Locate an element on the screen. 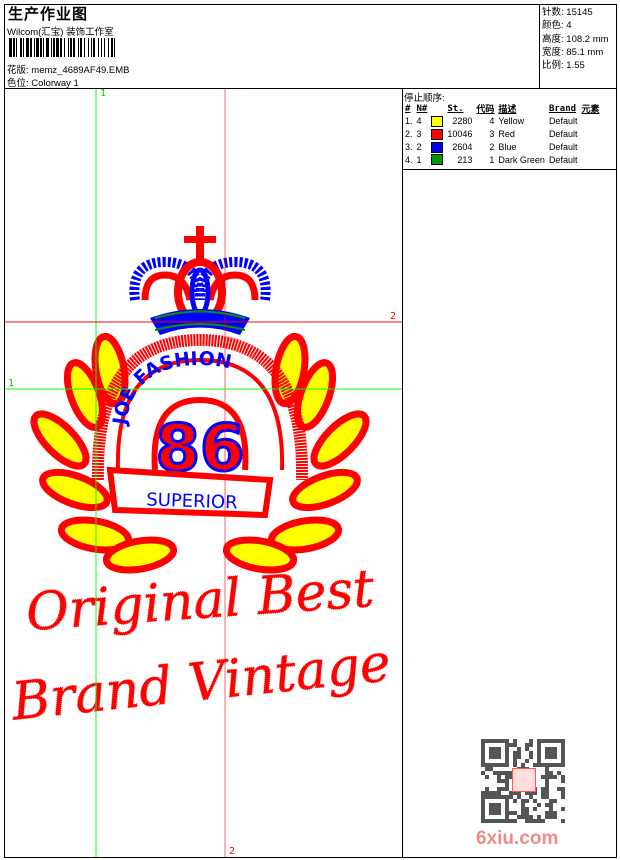 The image size is (620, 860). color-description: Dark Green is located at coordinates (521, 159).